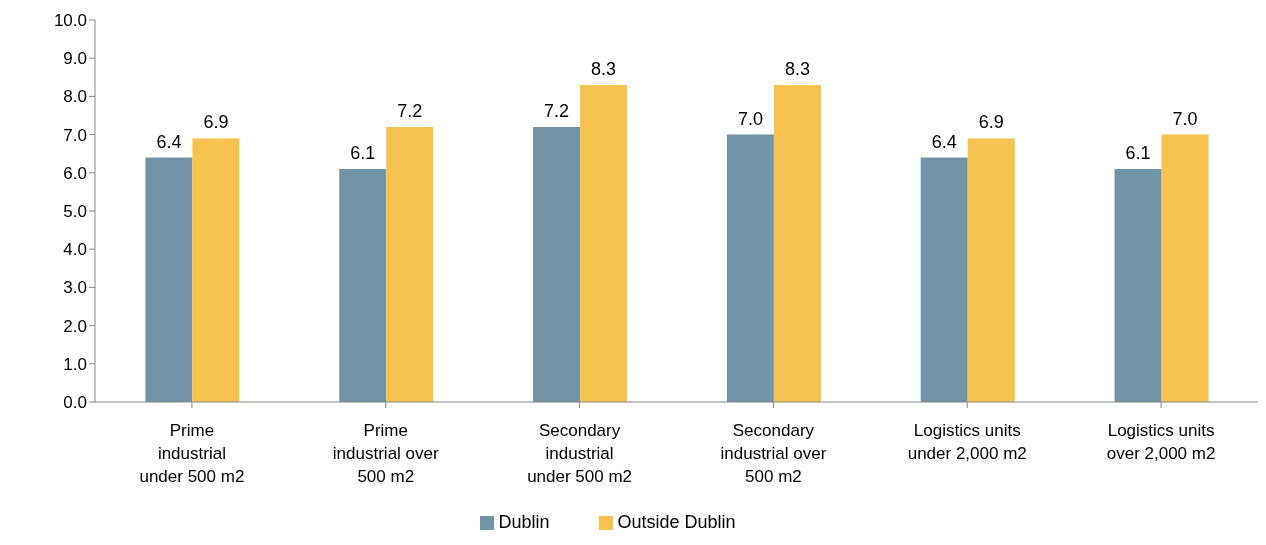  Describe the element at coordinates (75, 364) in the screenshot. I see `y-tick-label: 1.0` at that location.